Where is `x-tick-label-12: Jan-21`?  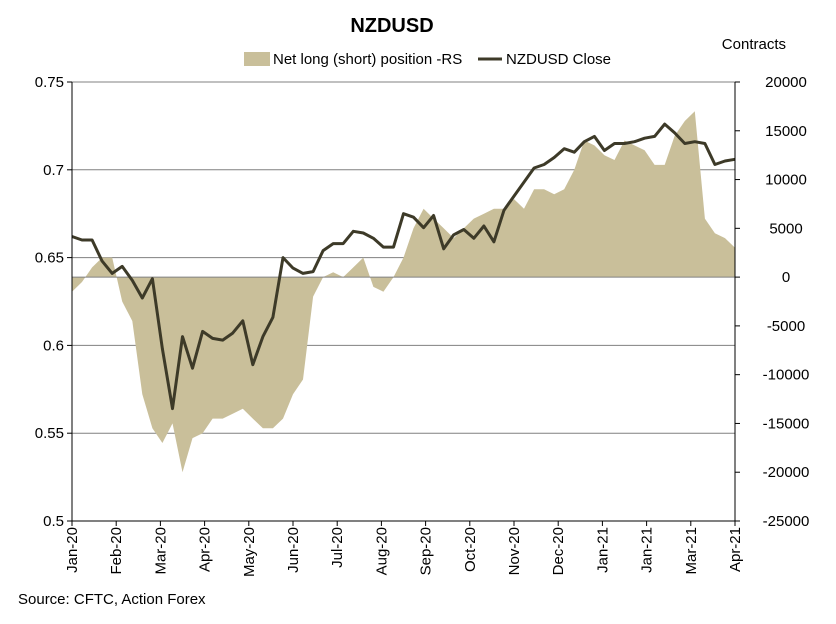
x-tick-label-12: Jan-21 is located at coordinates (602, 550).